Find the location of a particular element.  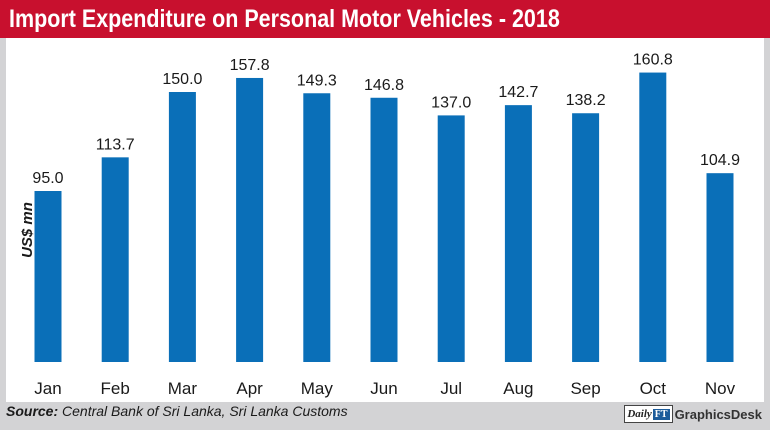

bar-apr is located at coordinates (250, 220).